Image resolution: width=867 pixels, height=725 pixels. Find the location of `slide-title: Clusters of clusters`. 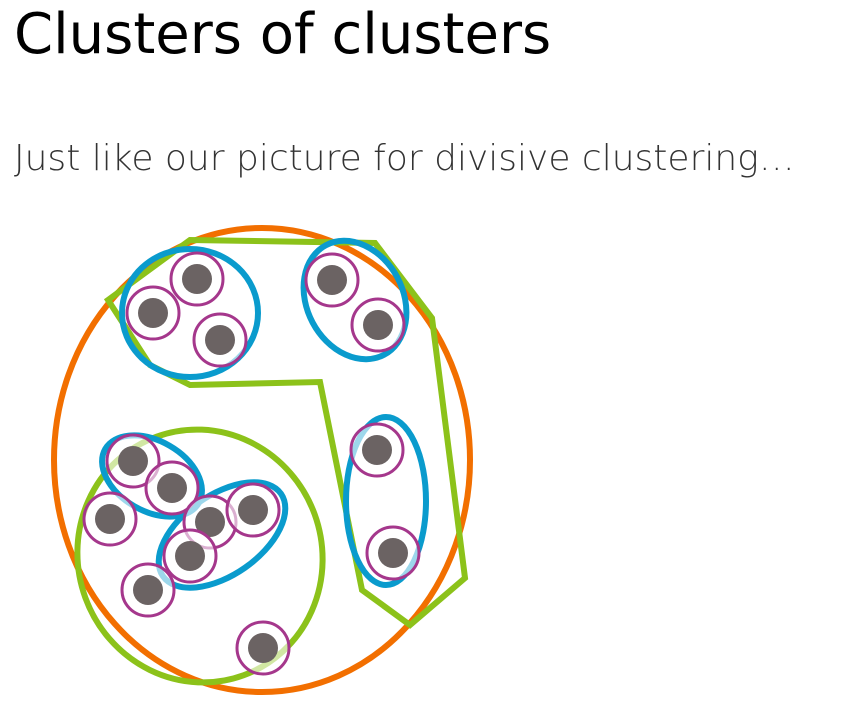

slide-title: Clusters of clusters is located at coordinates (283, 34).